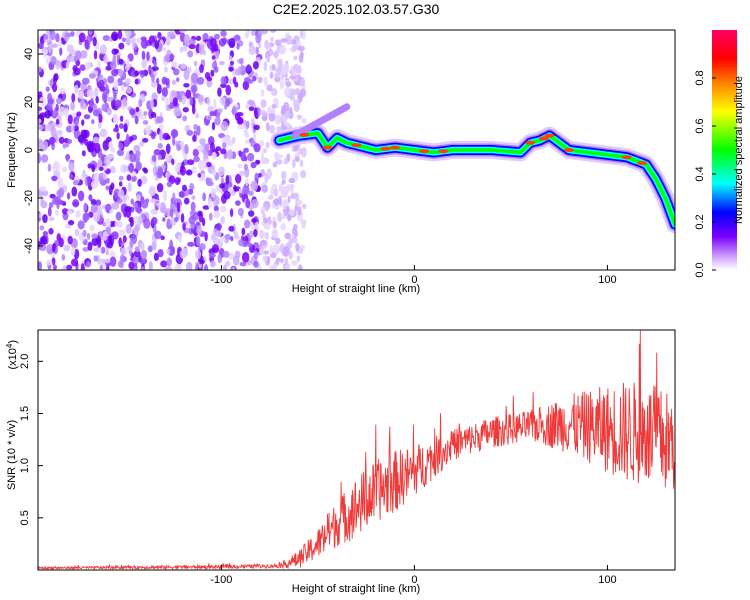  I want to click on colorbar-tick-label: 0.0, so click(700, 269).